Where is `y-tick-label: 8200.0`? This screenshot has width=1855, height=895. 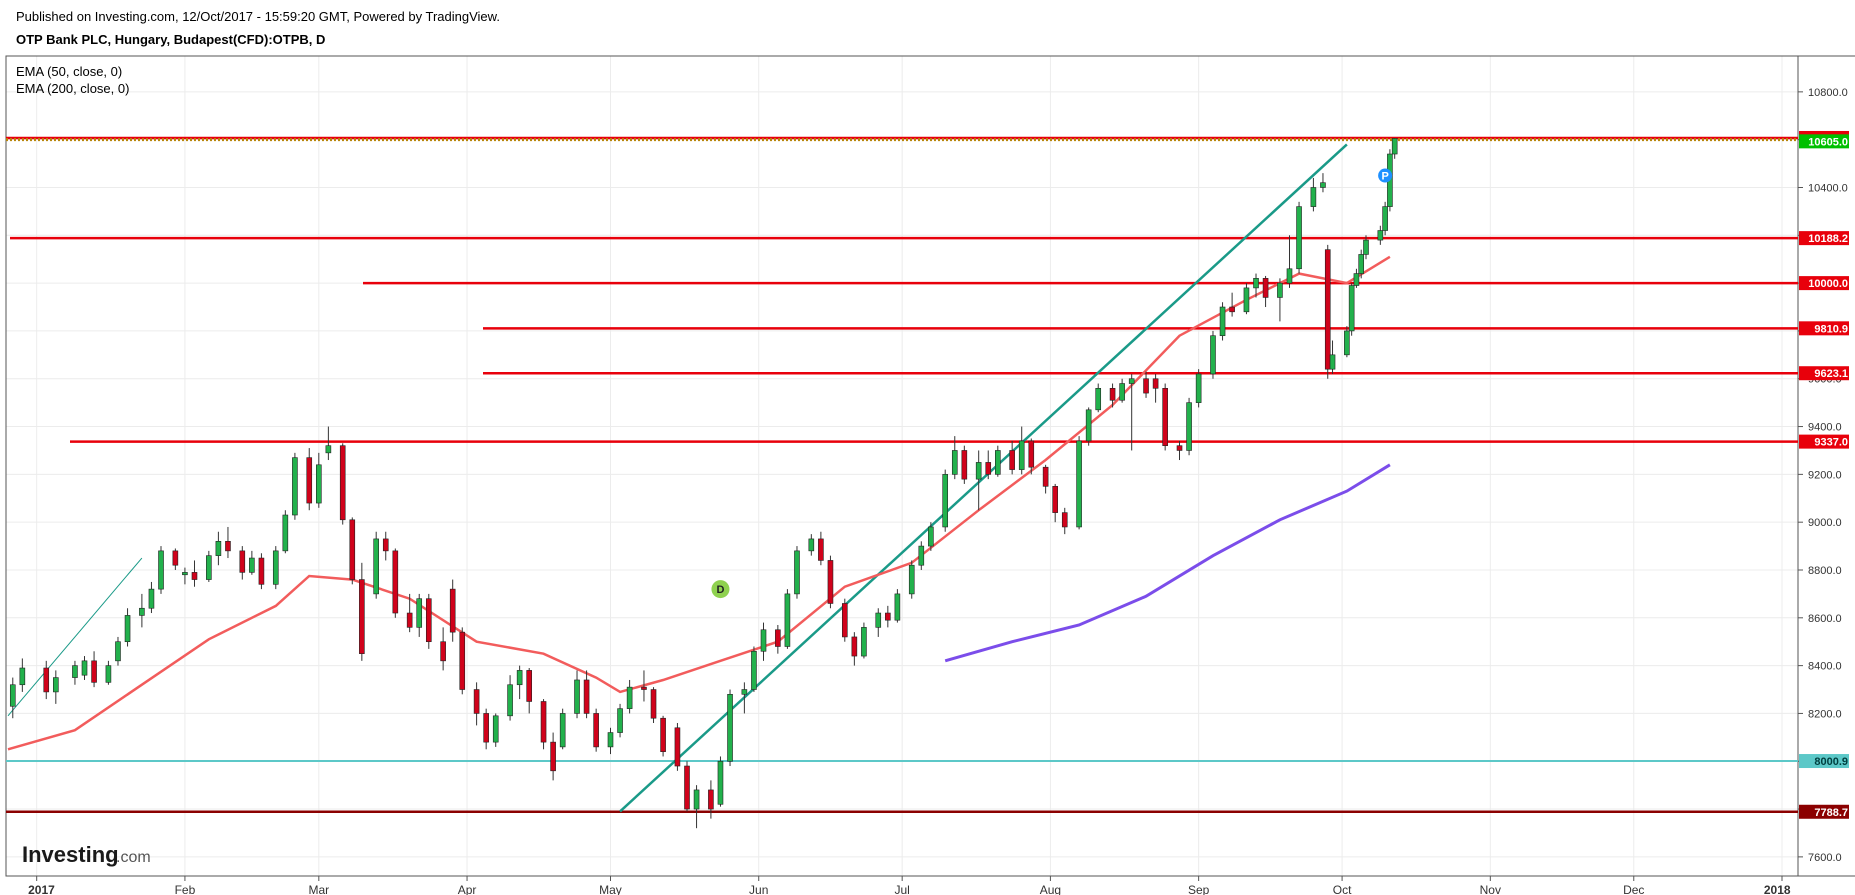 y-tick-label: 8200.0 is located at coordinates (1825, 714).